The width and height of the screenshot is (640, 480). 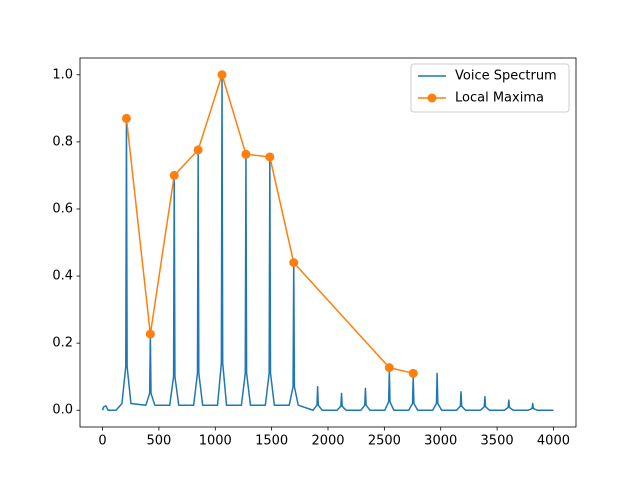 I want to click on y-tick-label: 0.4, so click(x=62, y=276).